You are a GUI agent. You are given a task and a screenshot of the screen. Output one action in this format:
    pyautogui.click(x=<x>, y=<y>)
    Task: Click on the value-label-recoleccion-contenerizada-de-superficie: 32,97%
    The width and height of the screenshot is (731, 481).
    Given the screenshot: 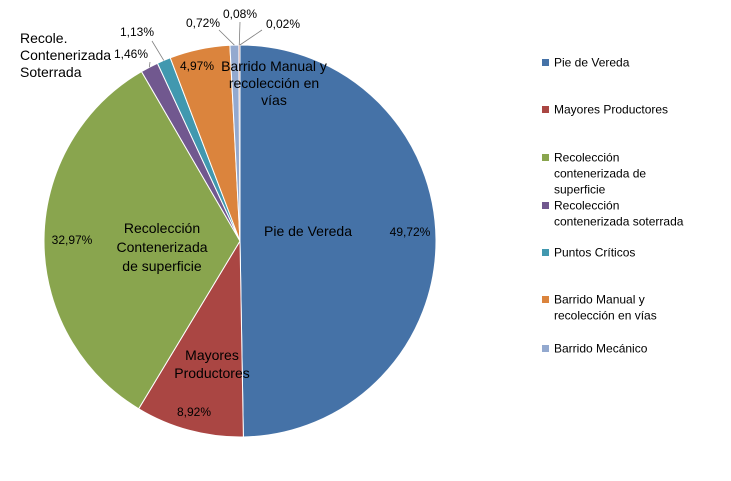 What is the action you would take?
    pyautogui.click(x=72, y=240)
    